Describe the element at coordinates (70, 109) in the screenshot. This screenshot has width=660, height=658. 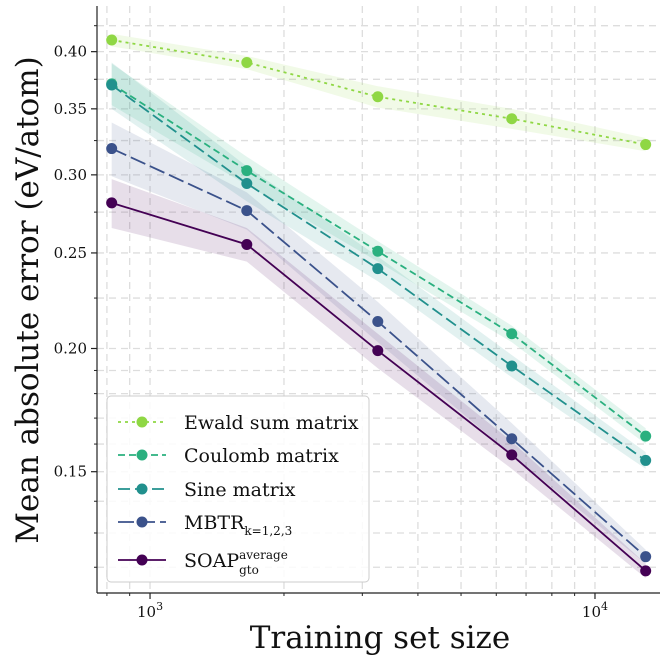
I see `y-tick-label: 0.35` at that location.